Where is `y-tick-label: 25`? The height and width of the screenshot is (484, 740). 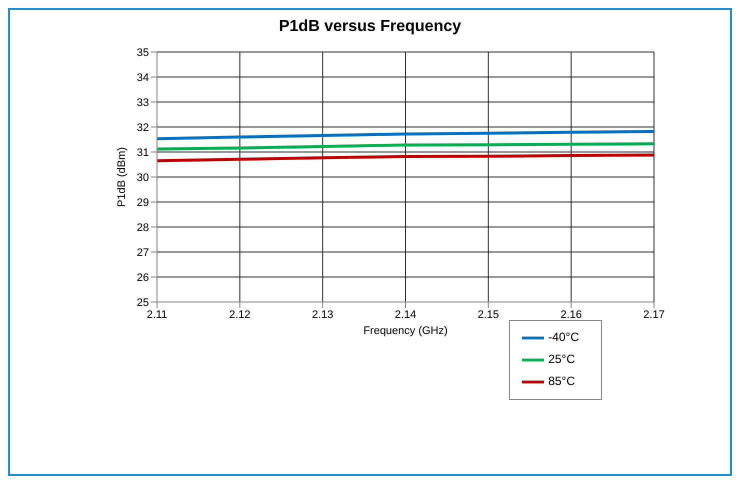 y-tick-label: 25 is located at coordinates (142, 302).